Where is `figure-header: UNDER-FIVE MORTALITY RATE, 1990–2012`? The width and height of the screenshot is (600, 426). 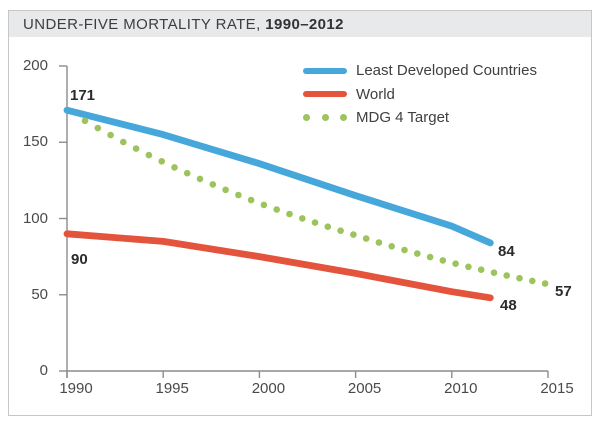
figure-header: UNDER-FIVE MORTALITY RATE, 1990–2012 is located at coordinates (300, 24).